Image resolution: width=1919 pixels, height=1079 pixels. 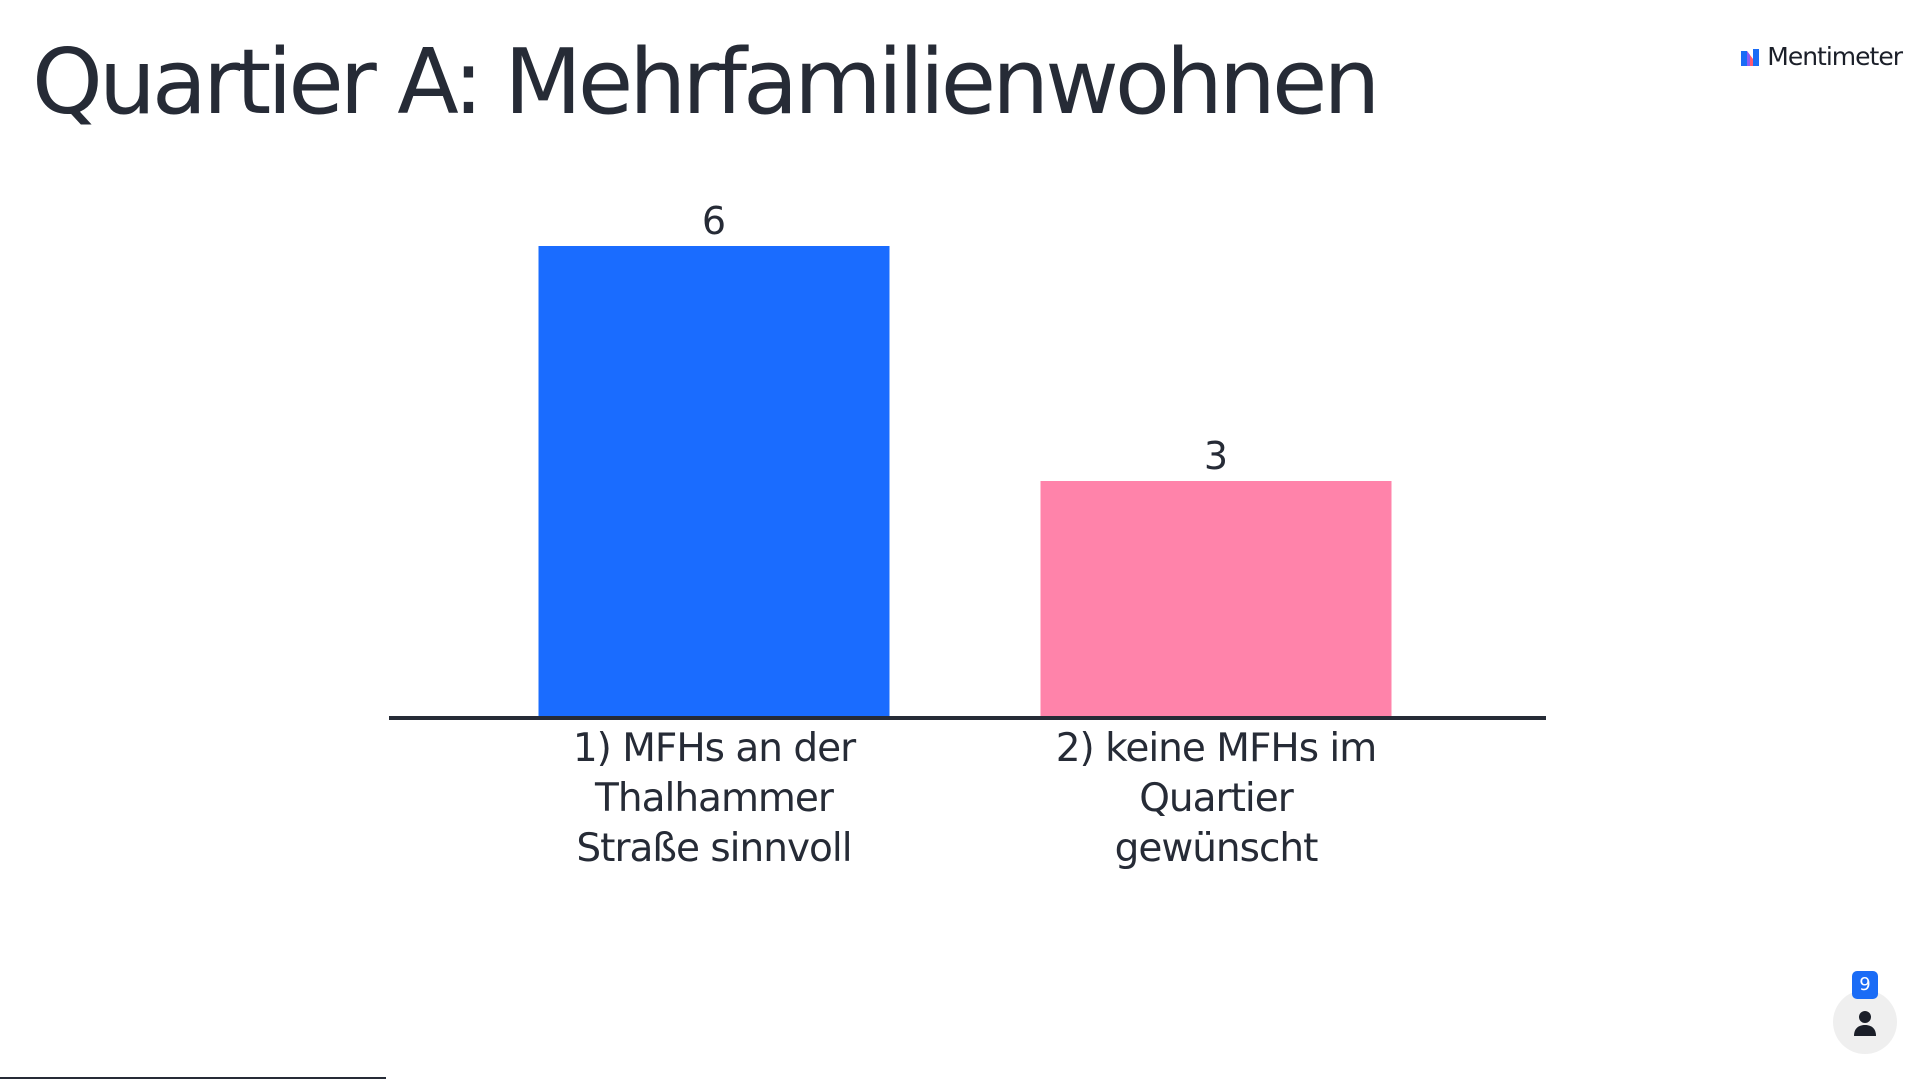 I want to click on progress-line, so click(x=193, y=1078).